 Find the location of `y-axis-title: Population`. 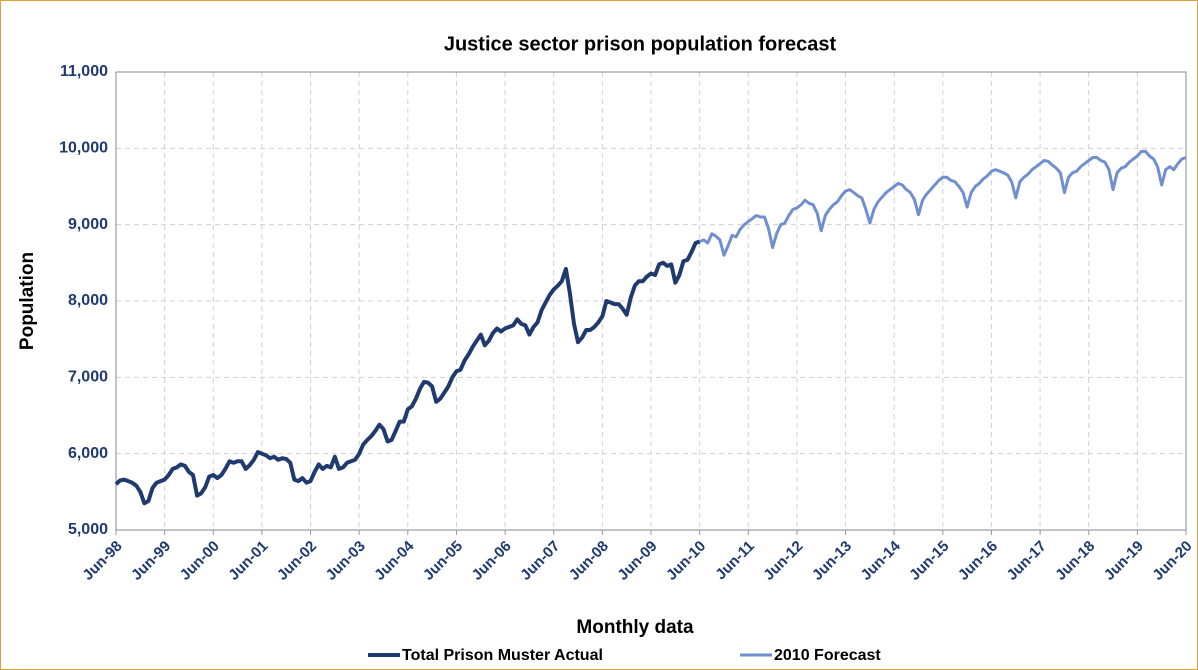

y-axis-title: Population is located at coordinates (27, 301).